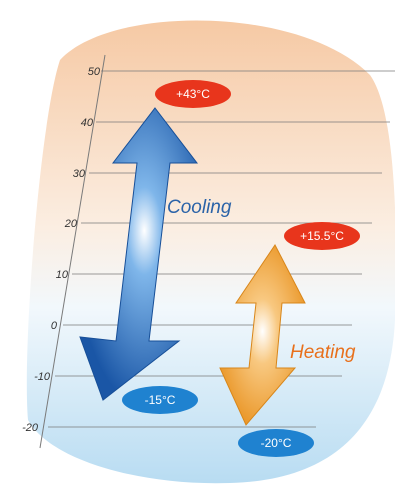  I want to click on cooling-min-text: -15°C, so click(160, 400).